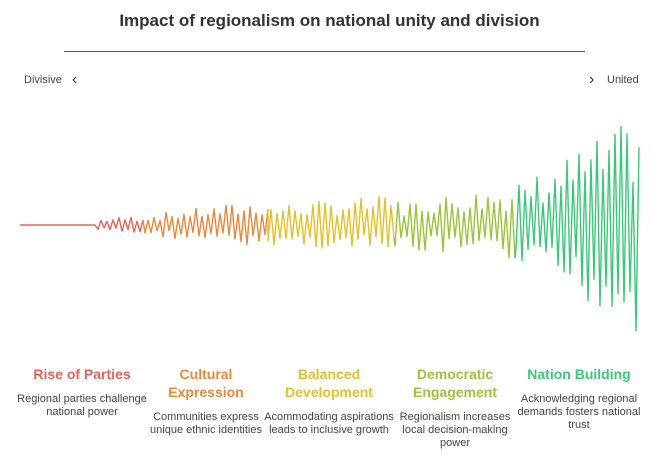 Image resolution: width=659 pixels, height=468 pixels. I want to click on title-divider, so click(324, 51).